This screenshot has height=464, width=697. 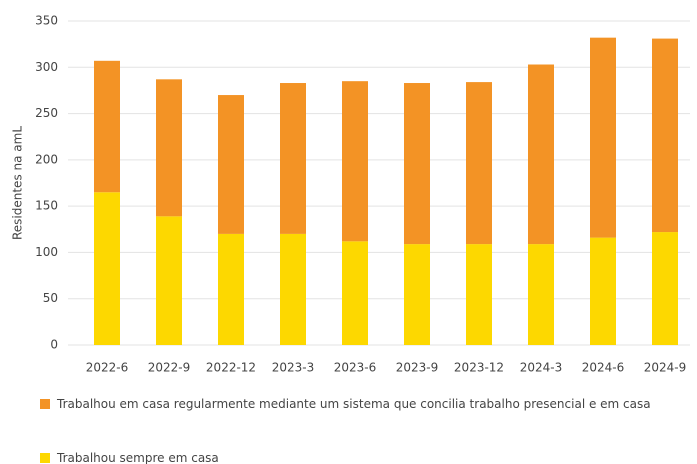 What do you see at coordinates (46, 21) in the screenshot?
I see `y-tick-label: 350` at bounding box center [46, 21].